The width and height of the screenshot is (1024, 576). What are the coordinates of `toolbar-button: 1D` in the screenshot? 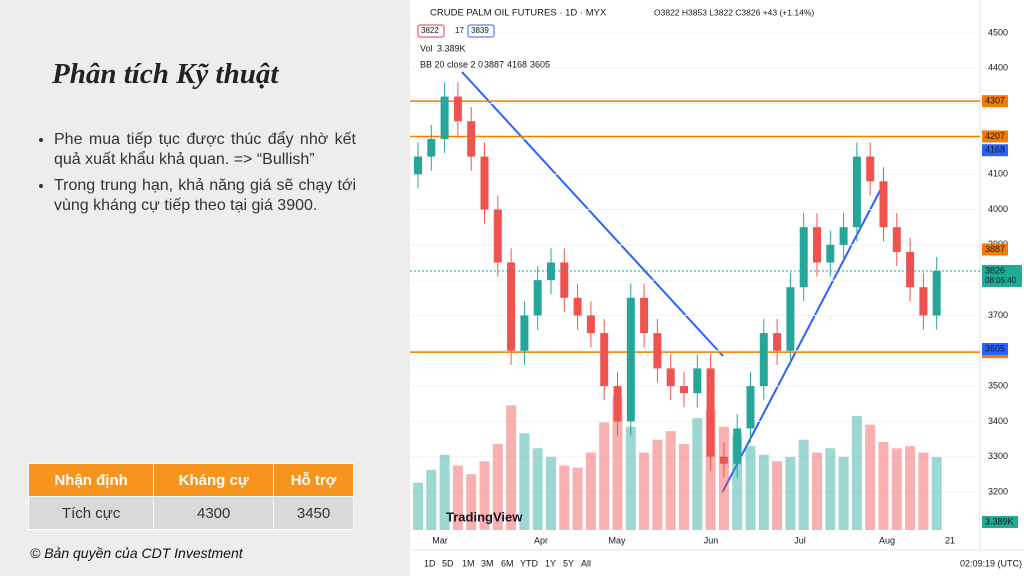 It's located at (430, 563).